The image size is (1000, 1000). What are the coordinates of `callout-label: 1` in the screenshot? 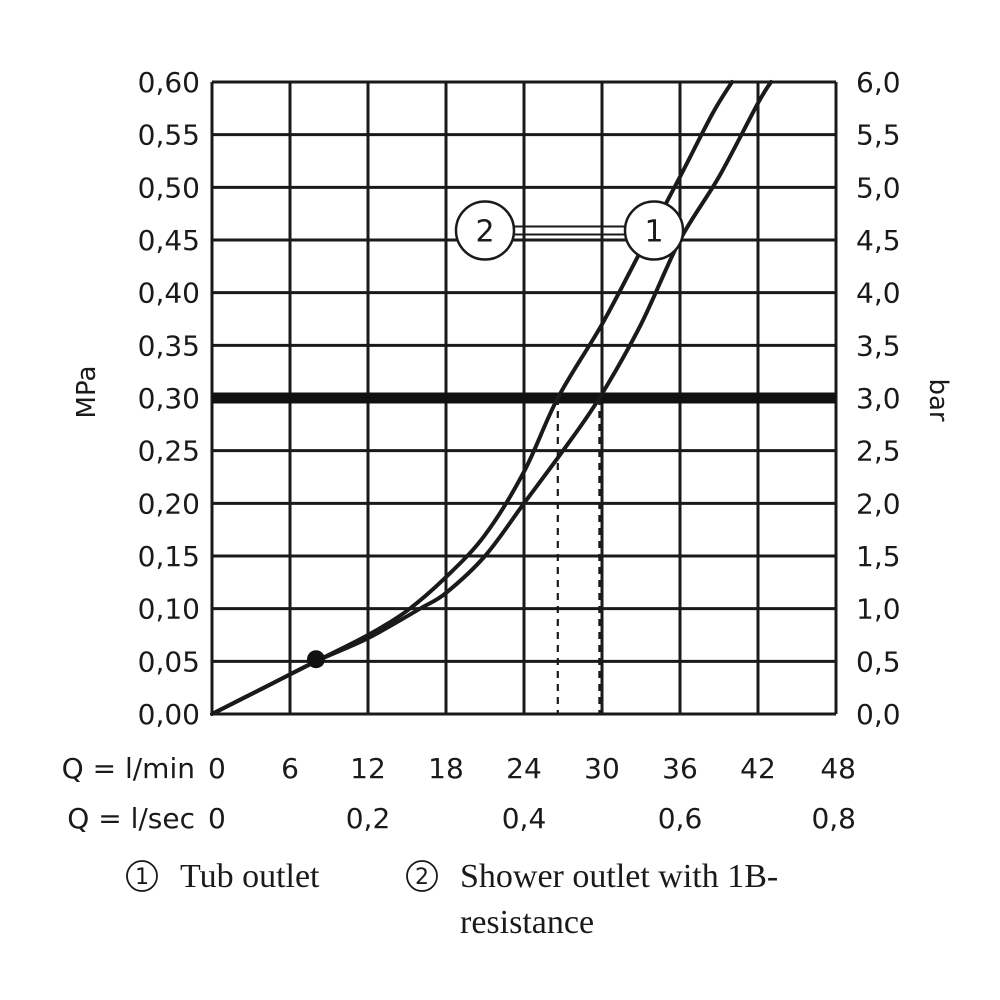 It's located at (653, 232).